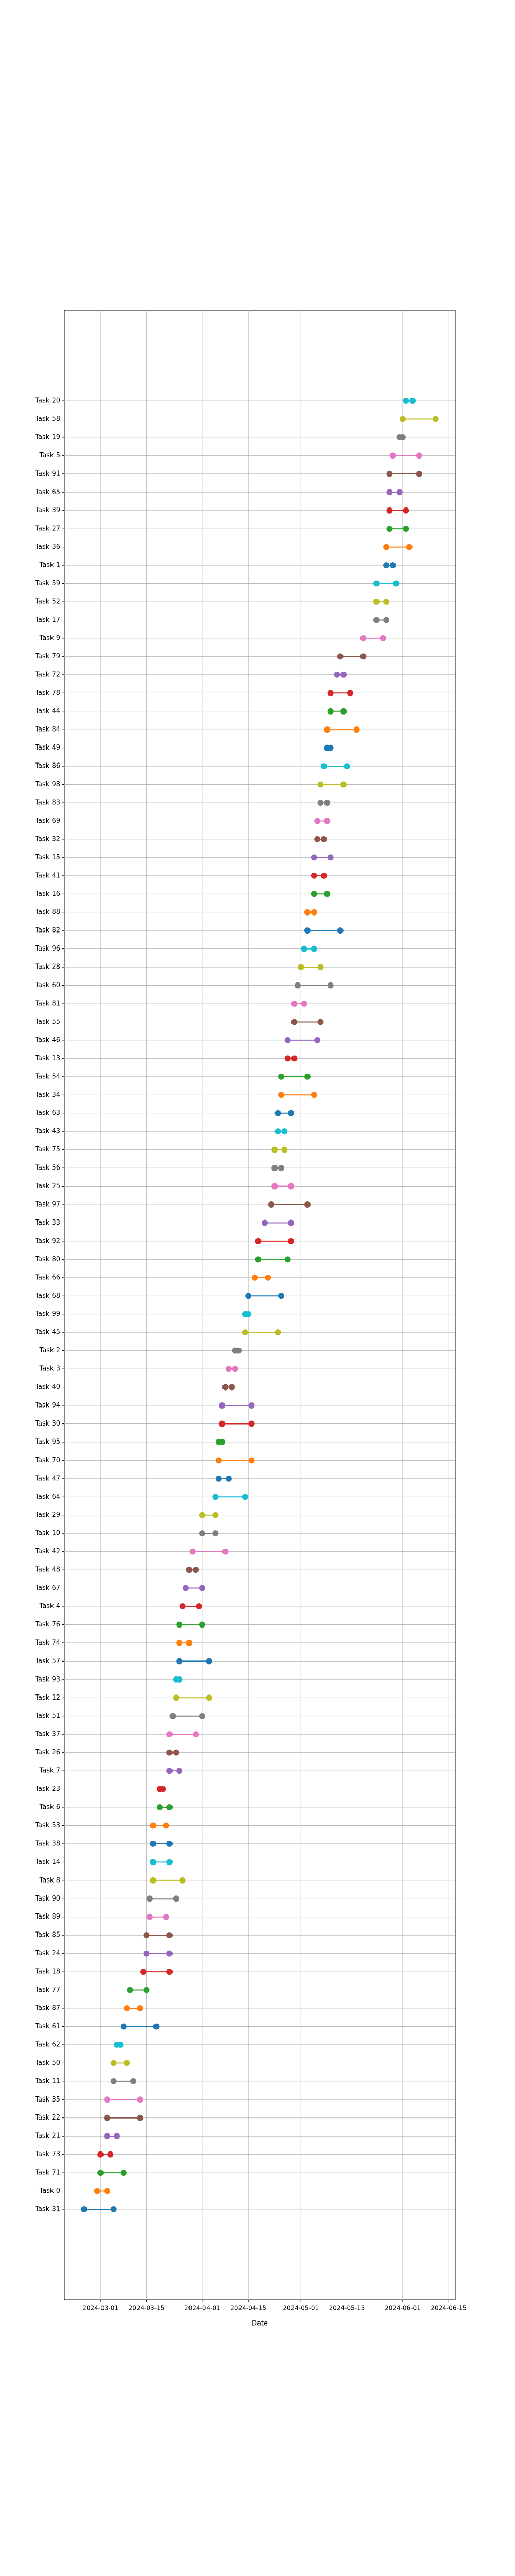  Describe the element at coordinates (47, 931) in the screenshot. I see `y-tick-label: Task 82` at that location.